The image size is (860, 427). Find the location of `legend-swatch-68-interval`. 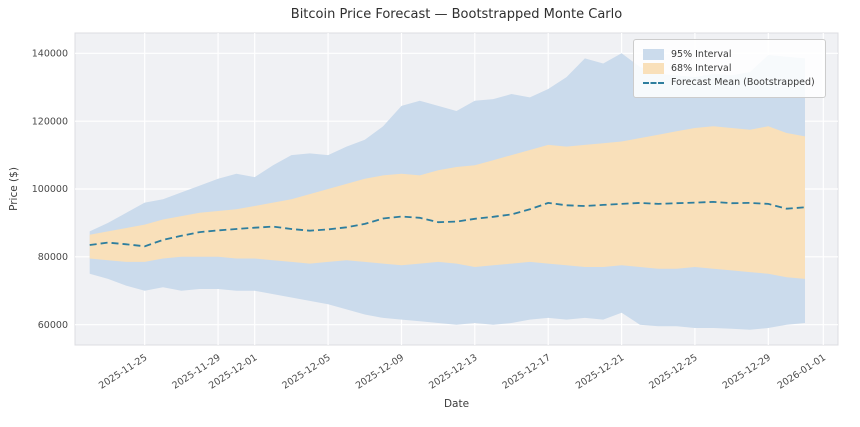

legend-swatch-68-interval is located at coordinates (653, 68).